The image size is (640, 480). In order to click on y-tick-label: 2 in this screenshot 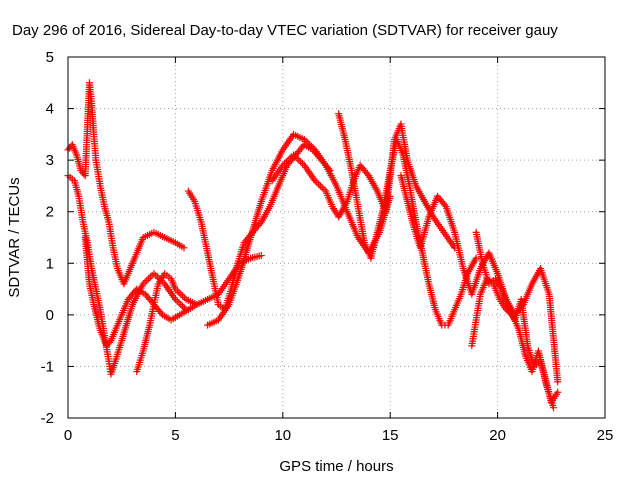, I will do `click(50, 212)`.